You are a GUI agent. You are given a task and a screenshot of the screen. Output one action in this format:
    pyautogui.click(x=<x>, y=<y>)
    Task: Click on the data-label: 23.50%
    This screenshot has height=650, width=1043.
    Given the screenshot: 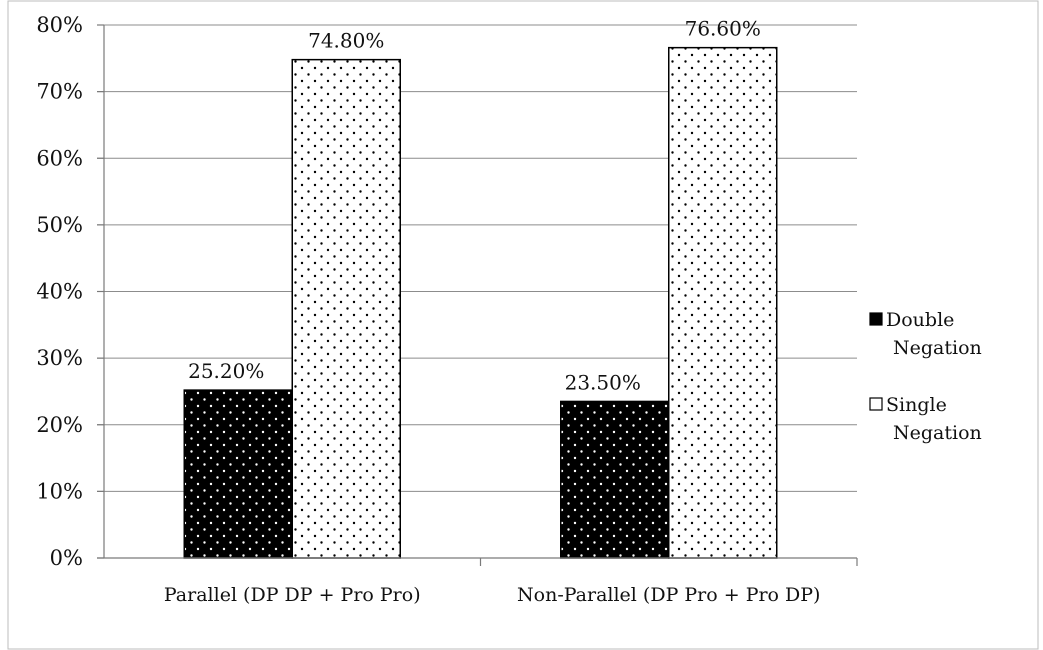 What is the action you would take?
    pyautogui.click(x=603, y=382)
    